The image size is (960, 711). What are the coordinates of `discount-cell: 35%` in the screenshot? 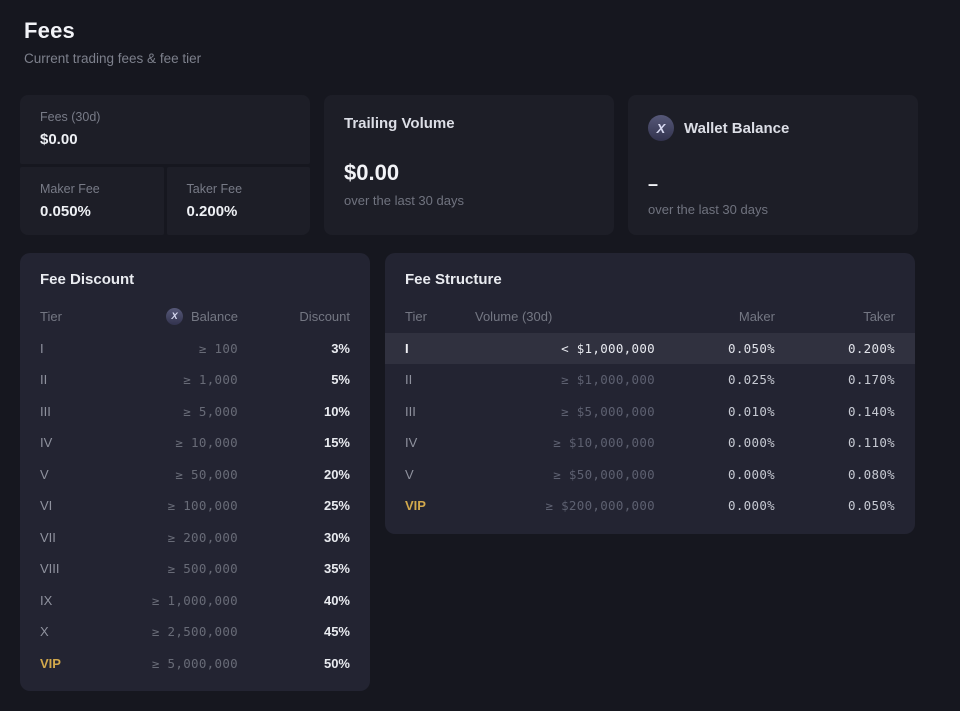 It's located at (336, 569).